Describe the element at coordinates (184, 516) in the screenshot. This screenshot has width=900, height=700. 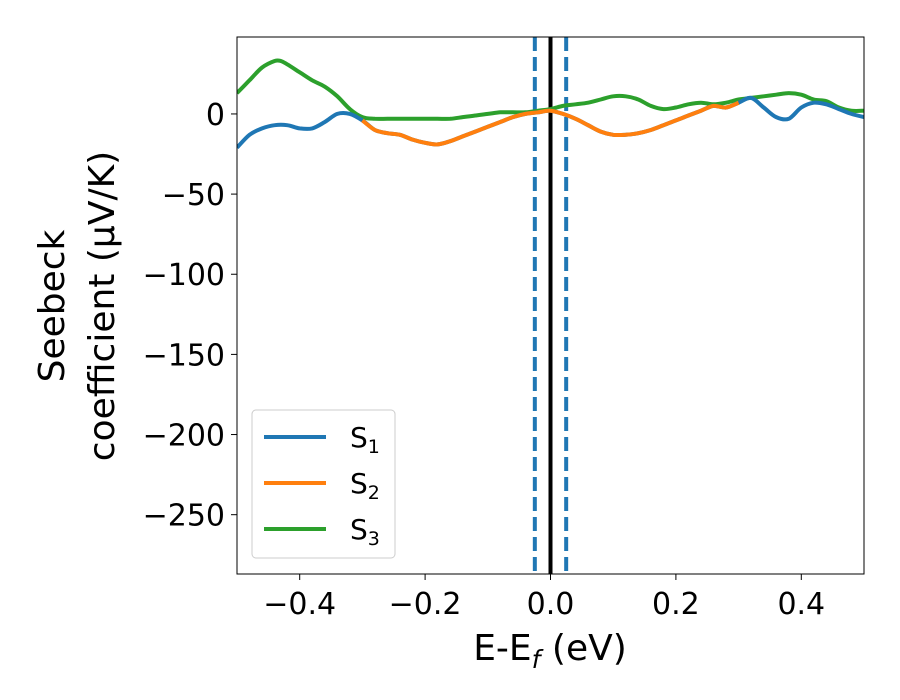
I see `y-tick-label: −250` at that location.